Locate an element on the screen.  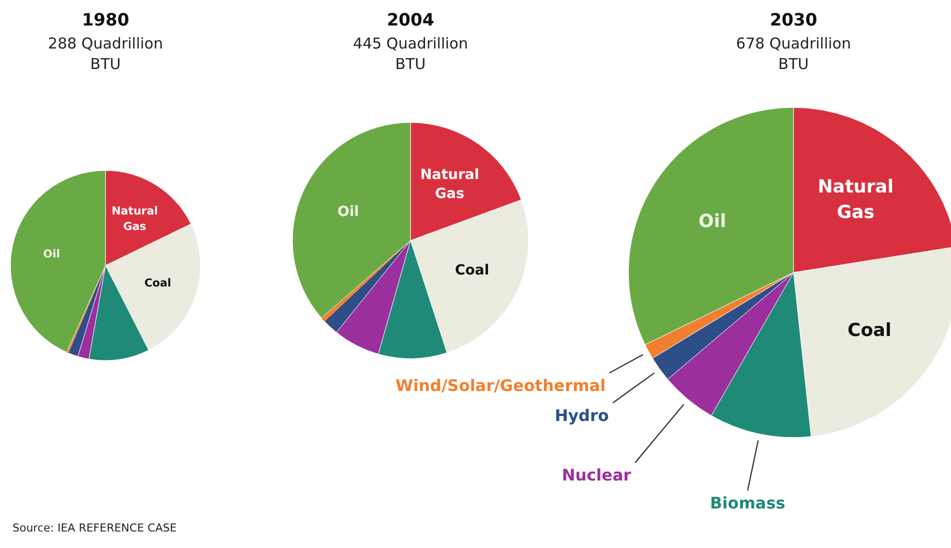
chart-subtitle: 445 Quadrillion BTU is located at coordinates (410, 54).